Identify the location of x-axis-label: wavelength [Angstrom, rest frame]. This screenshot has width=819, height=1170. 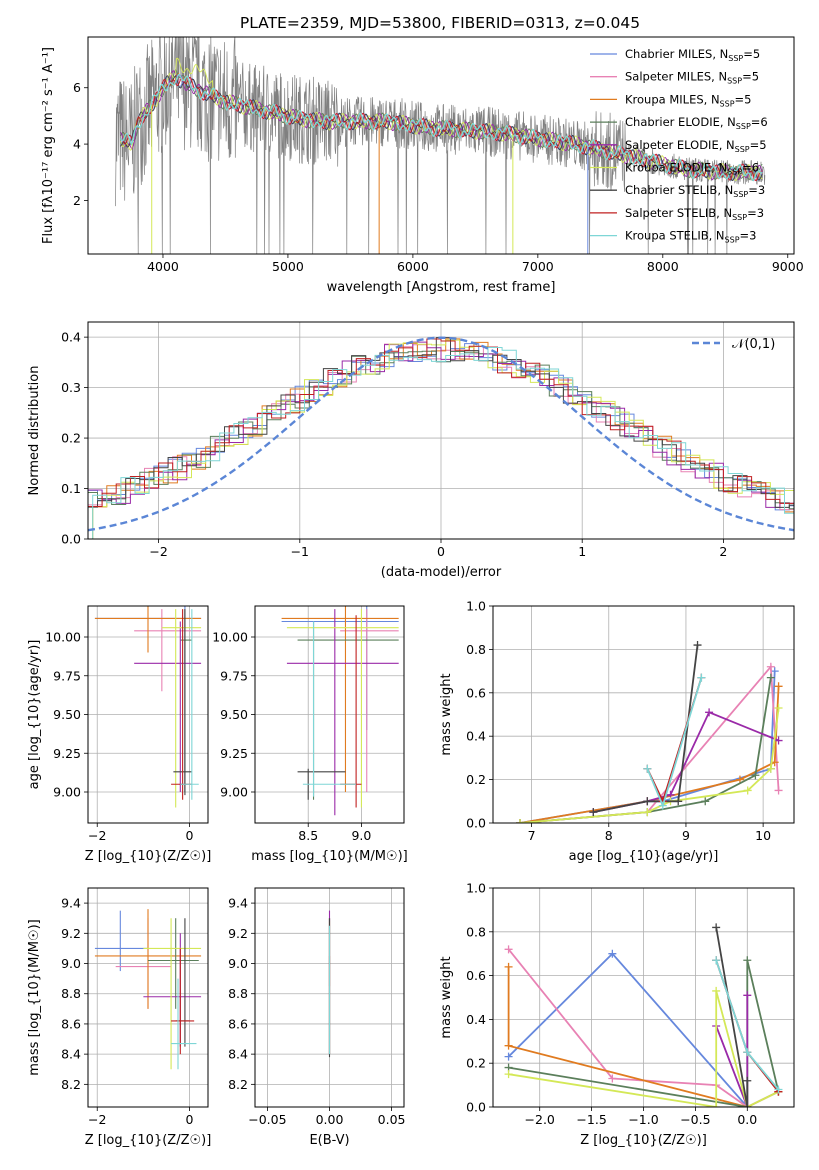
(441, 287).